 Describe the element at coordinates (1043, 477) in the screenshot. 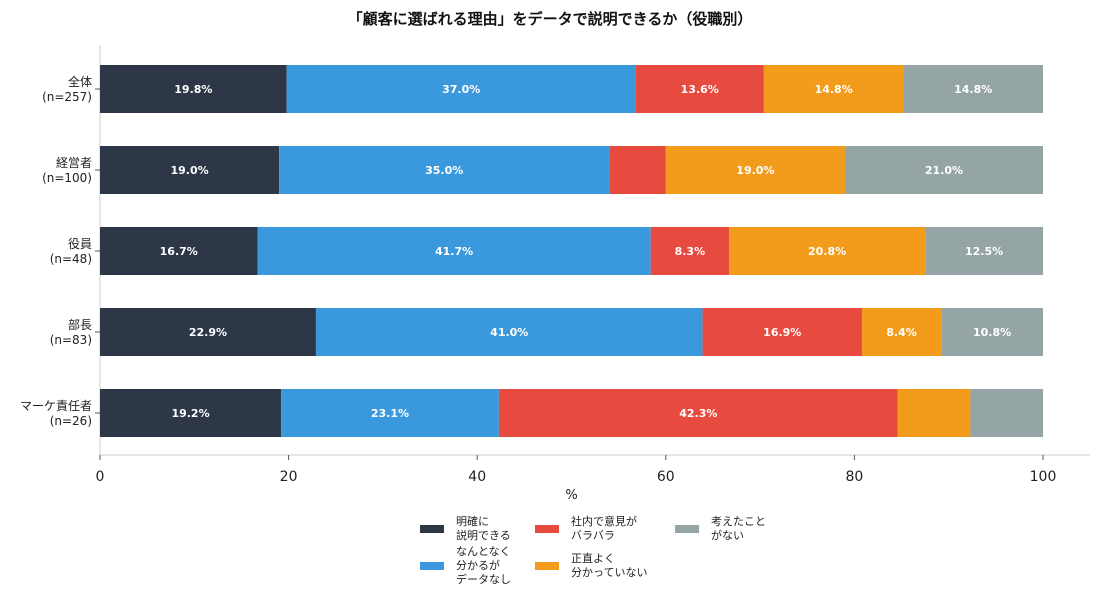

I see `x-tick-label: 100` at that location.